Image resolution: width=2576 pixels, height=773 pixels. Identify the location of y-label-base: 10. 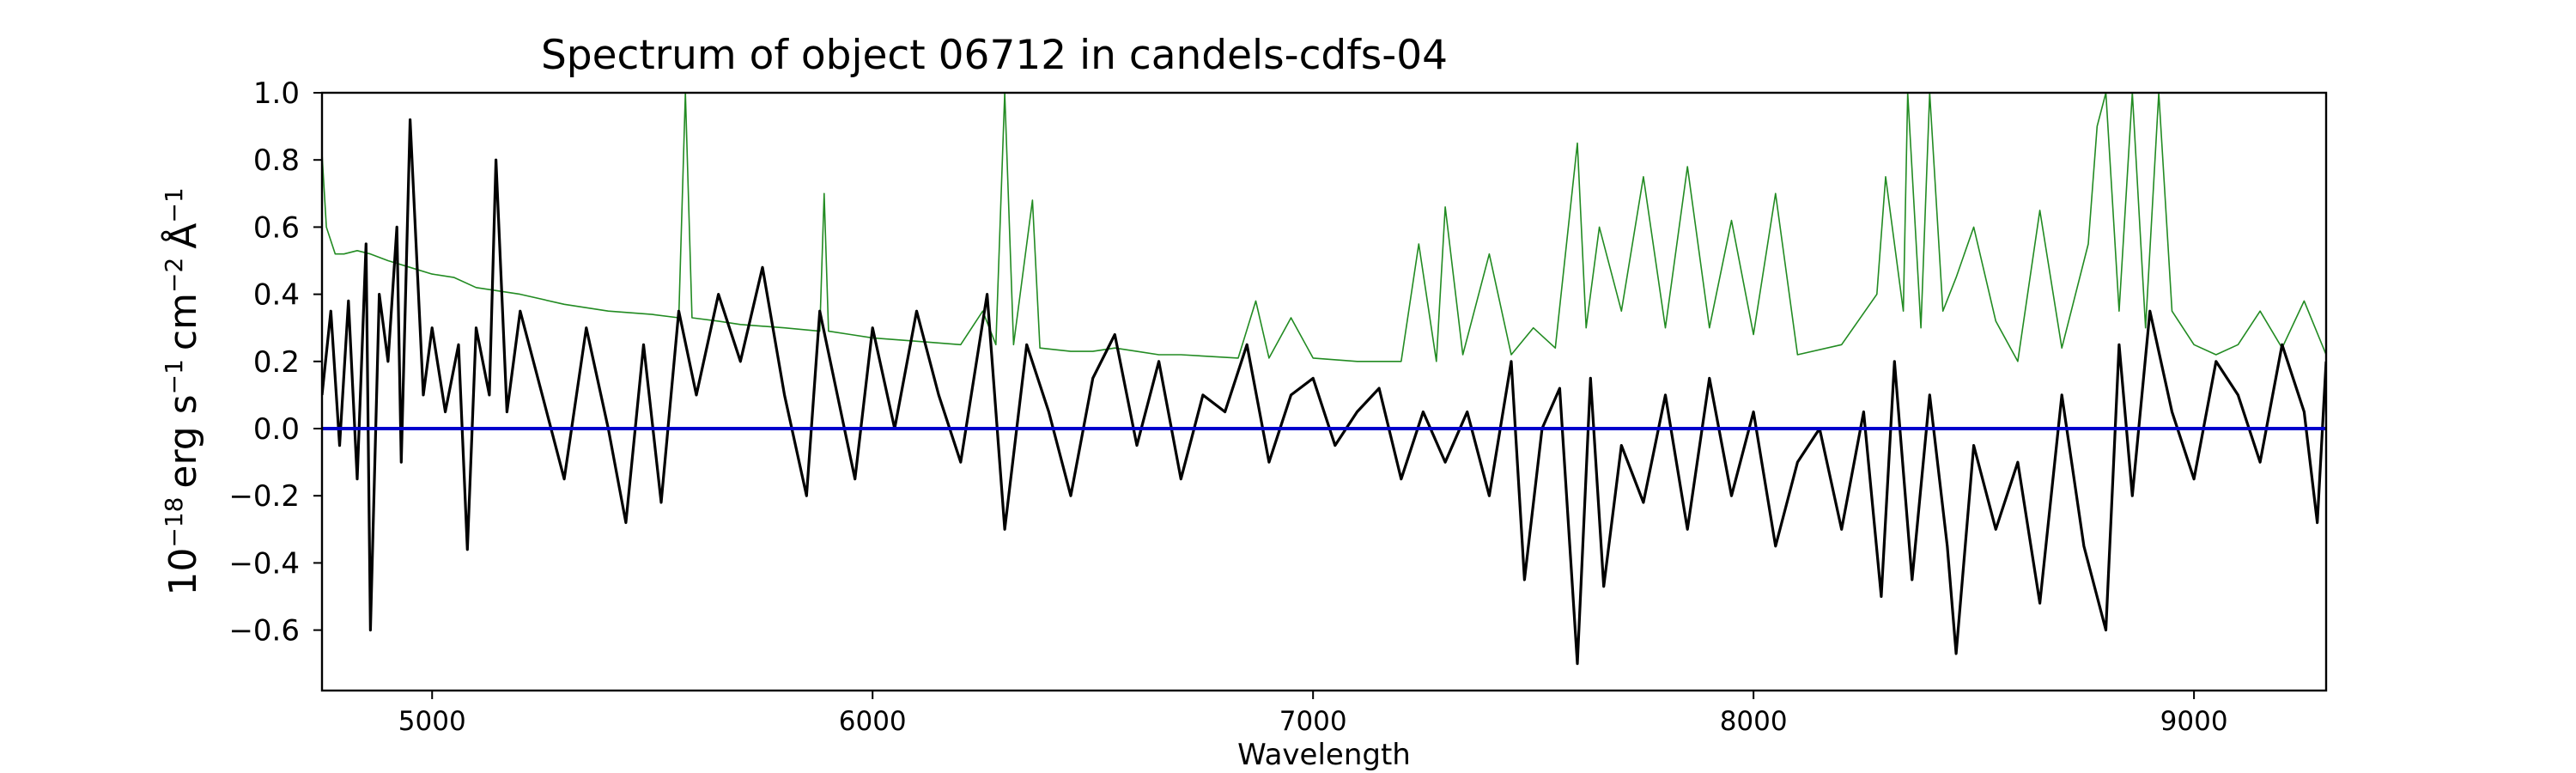
(183, 572).